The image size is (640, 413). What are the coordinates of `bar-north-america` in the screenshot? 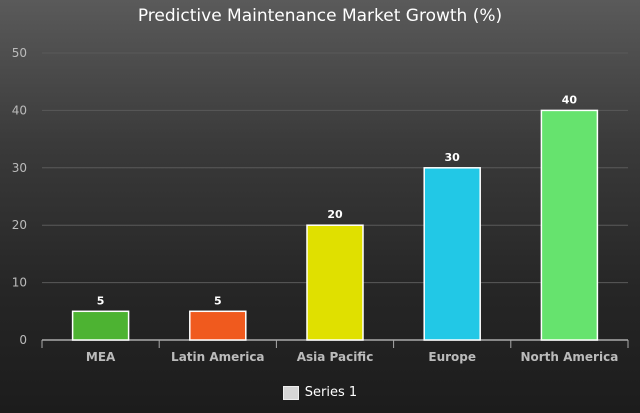 It's located at (569, 225).